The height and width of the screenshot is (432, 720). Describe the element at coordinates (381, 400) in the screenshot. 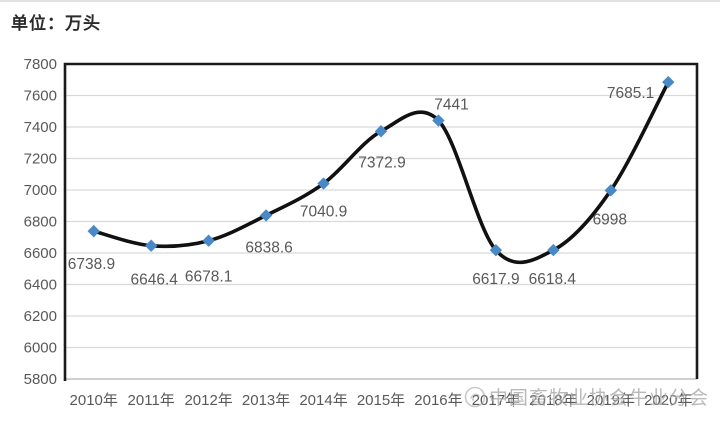

I see `x-axis-tick-label: 2015年` at that location.